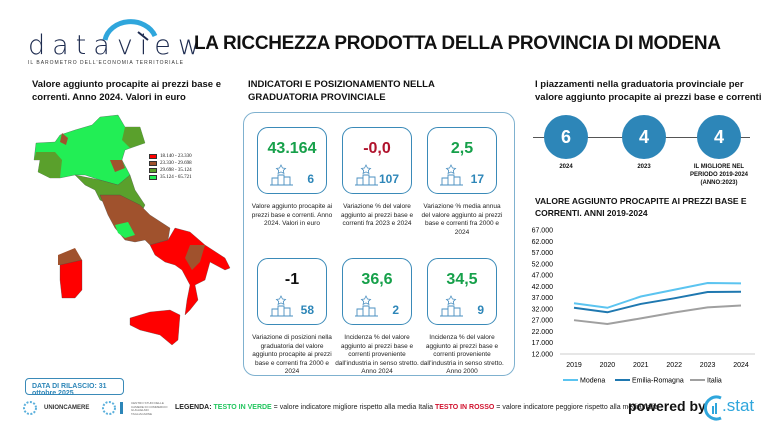 This screenshot has width=768, height=432. Describe the element at coordinates (117, 166) in the screenshot. I see `map-region-brown-emilia` at that location.